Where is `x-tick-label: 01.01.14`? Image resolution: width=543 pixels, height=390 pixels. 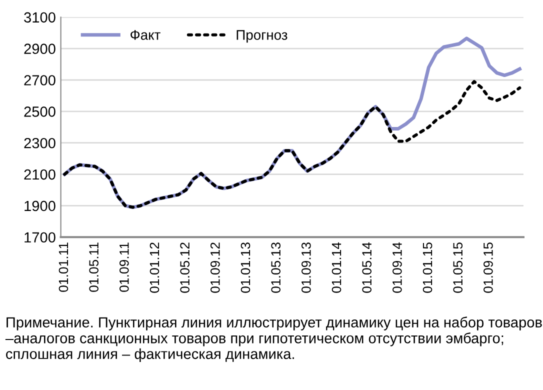 x-tick-label: 01.01.14 is located at coordinates (337, 267).